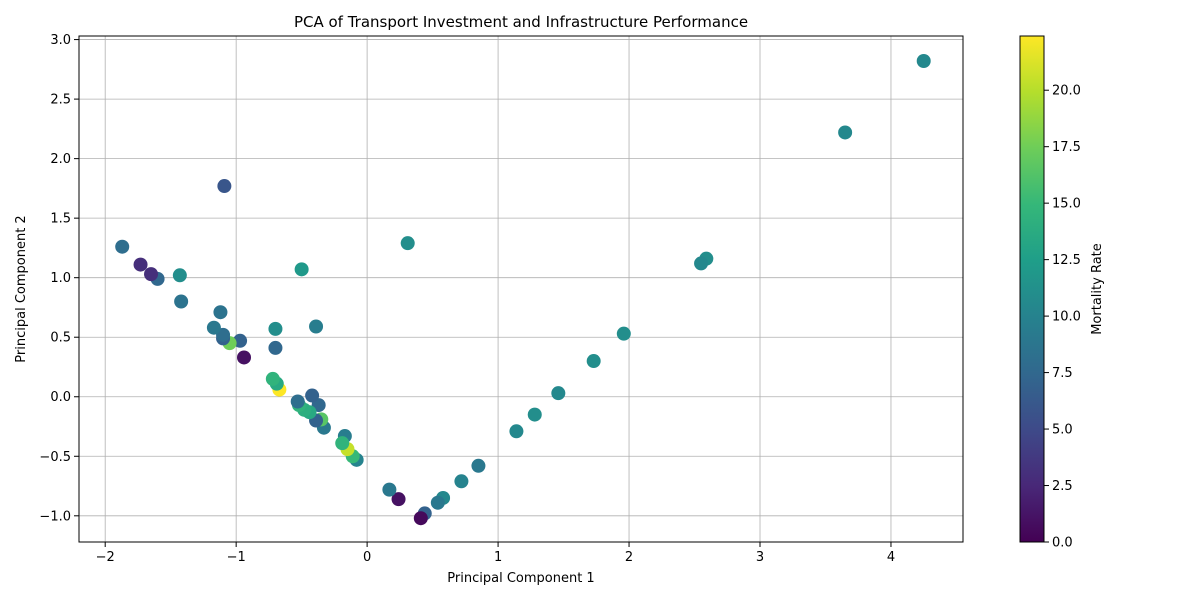  What do you see at coordinates (891, 557) in the screenshot?
I see `x-tick-label: 4` at bounding box center [891, 557].